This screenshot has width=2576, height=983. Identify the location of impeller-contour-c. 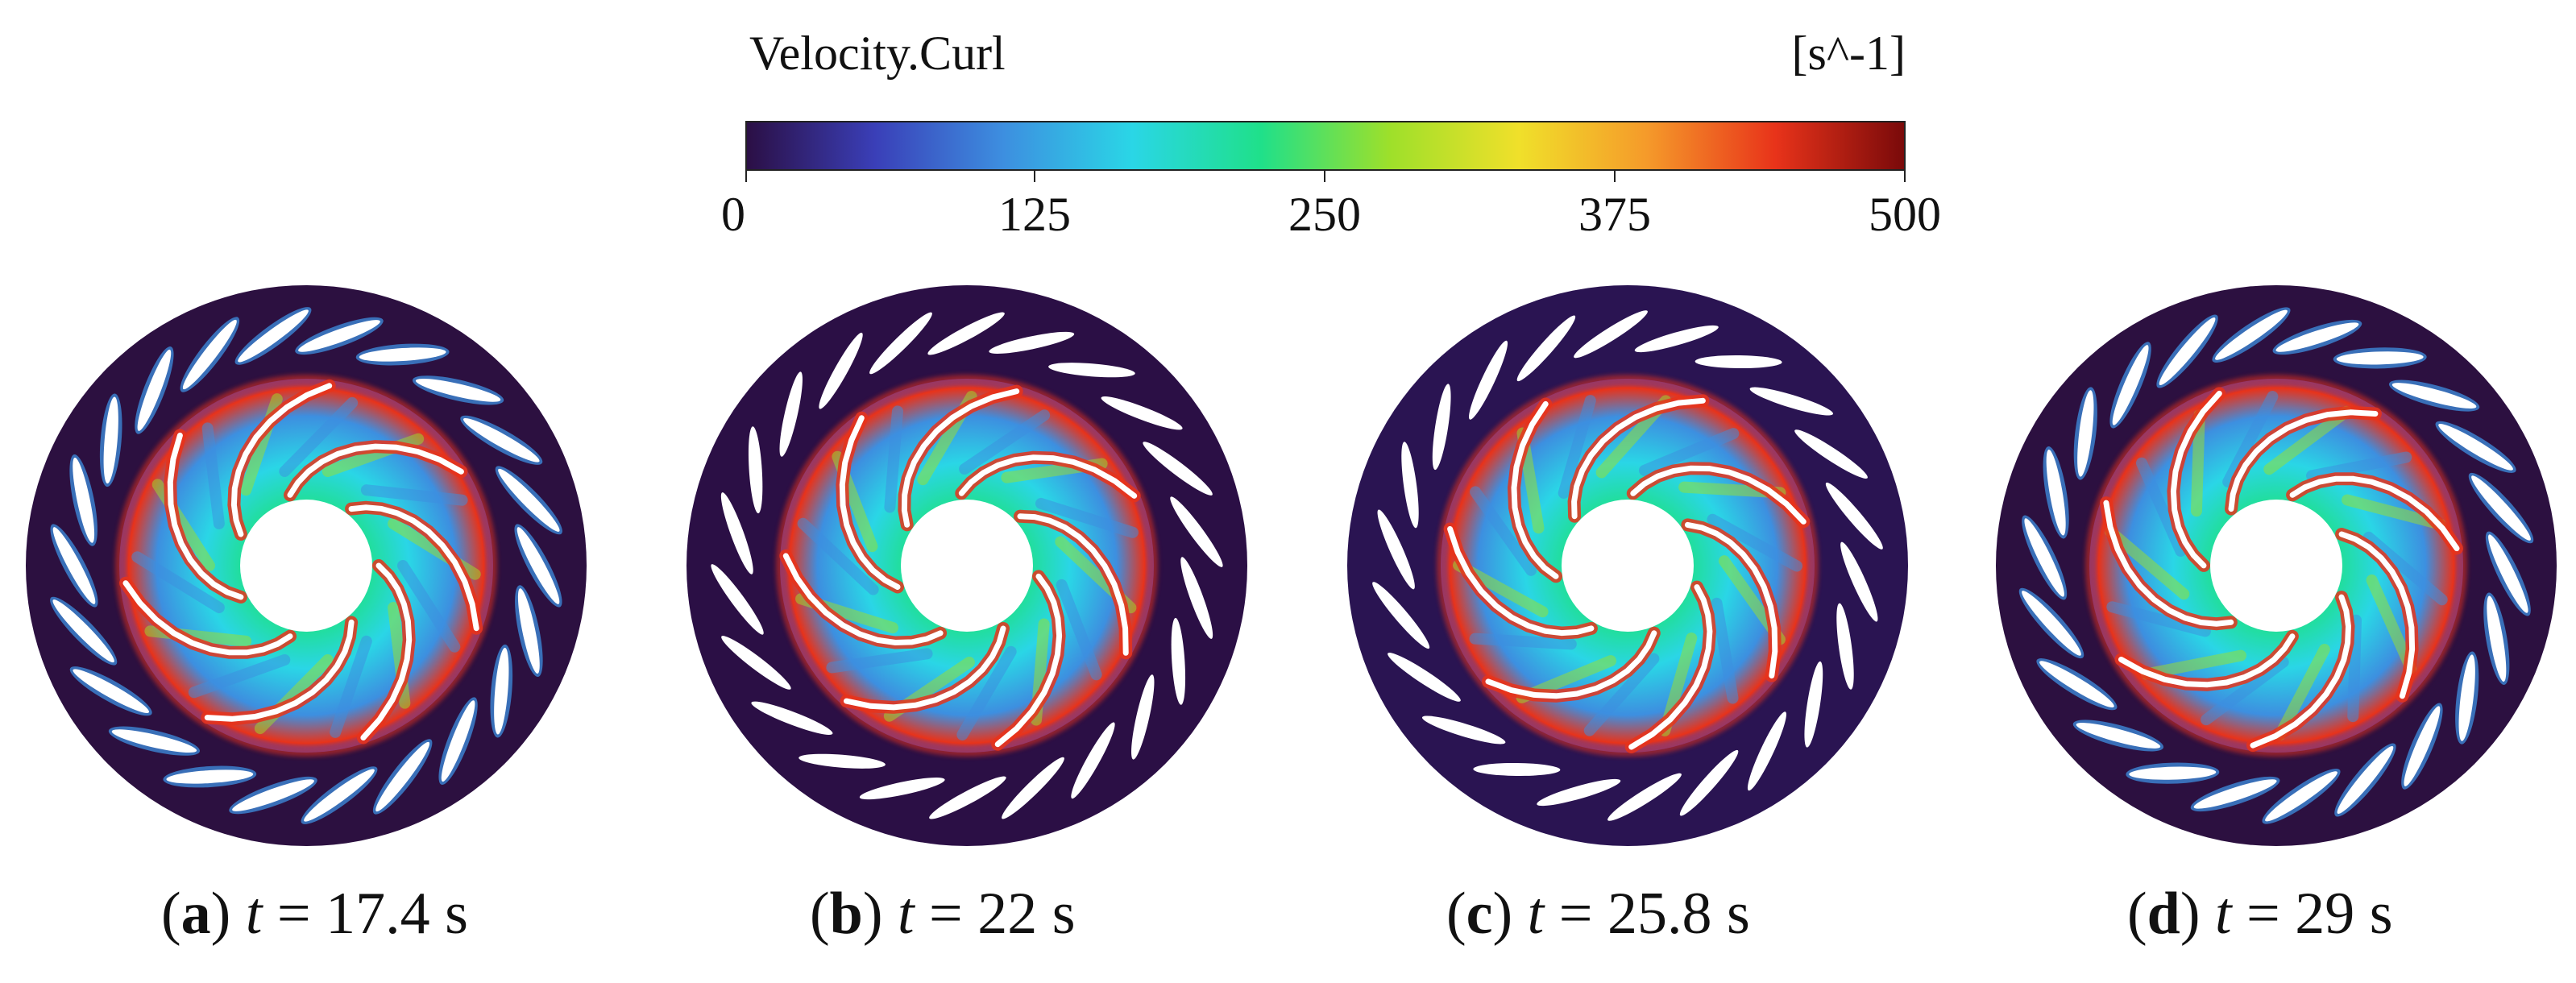
(1627, 565).